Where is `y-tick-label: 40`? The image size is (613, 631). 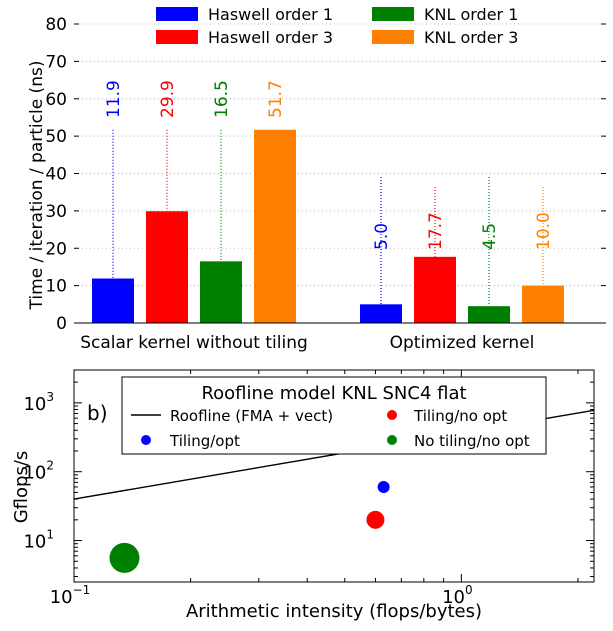
y-tick-label: 40 is located at coordinates (56, 175).